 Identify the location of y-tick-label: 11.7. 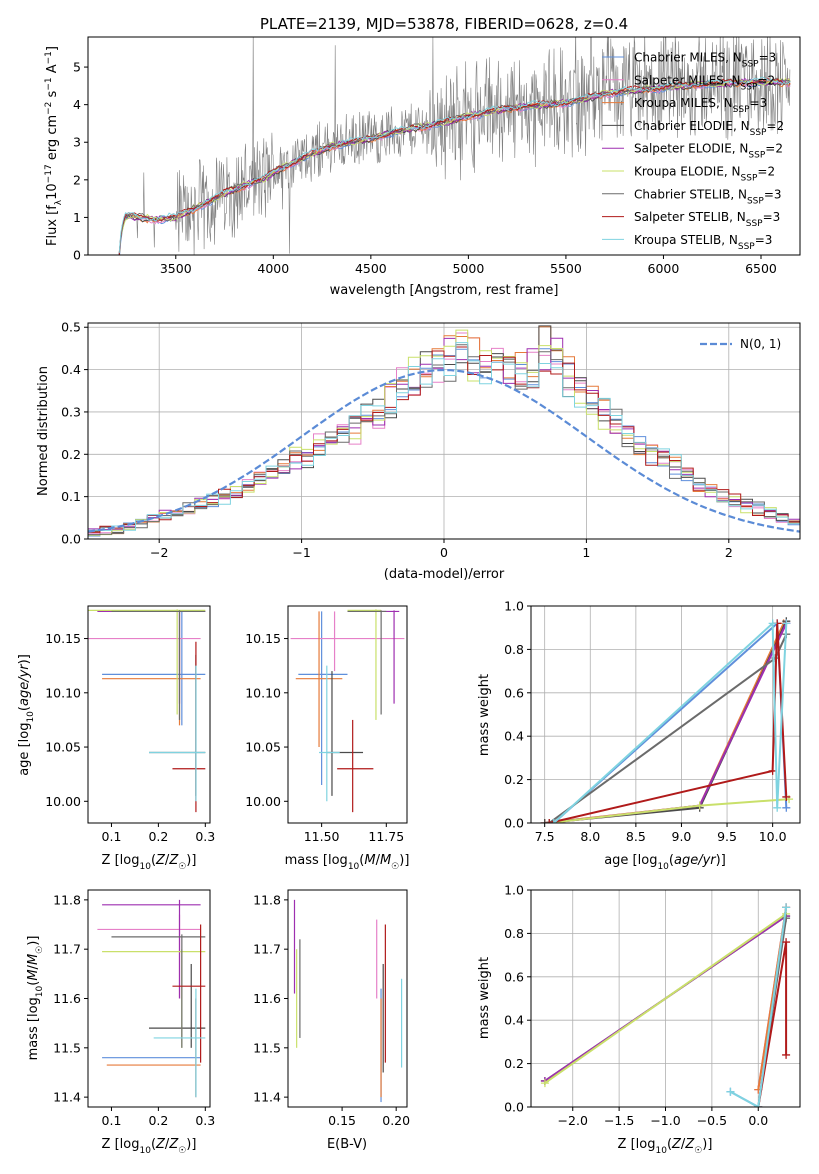
(67, 949).